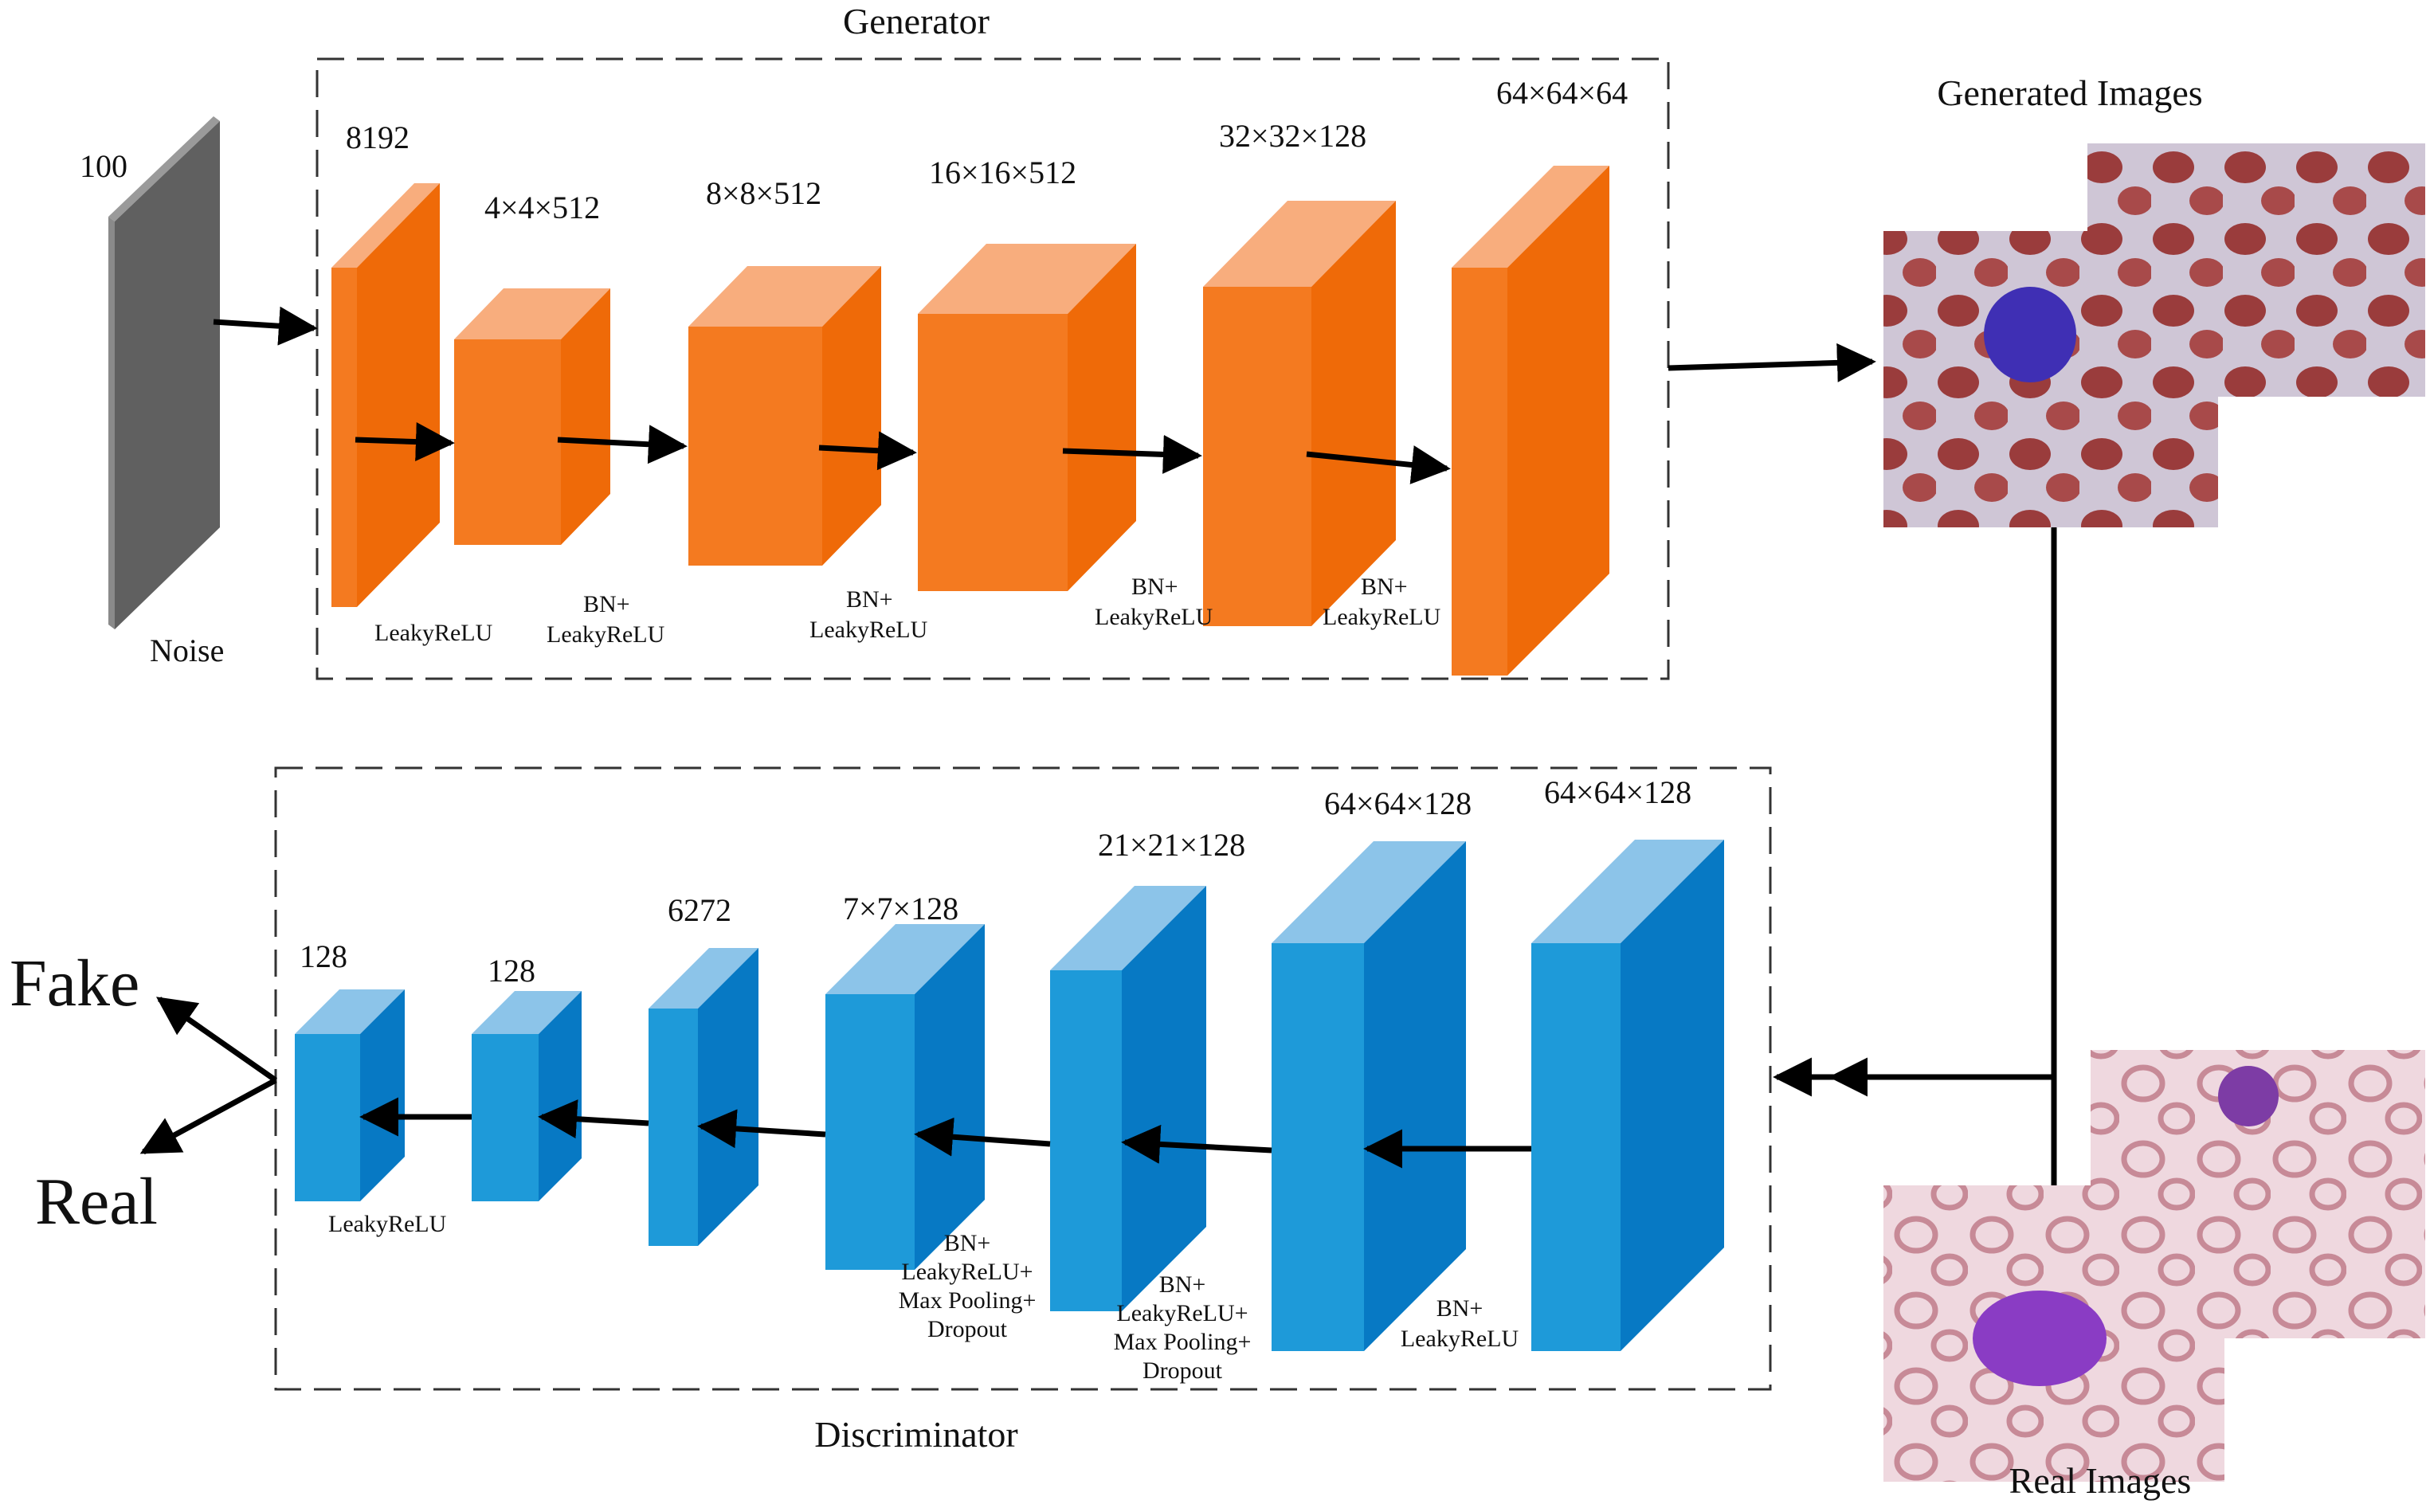 Image resolution: width=2430 pixels, height=1512 pixels. I want to click on discriminator-activation-5b: LeakyReLU+, so click(1182, 1313).